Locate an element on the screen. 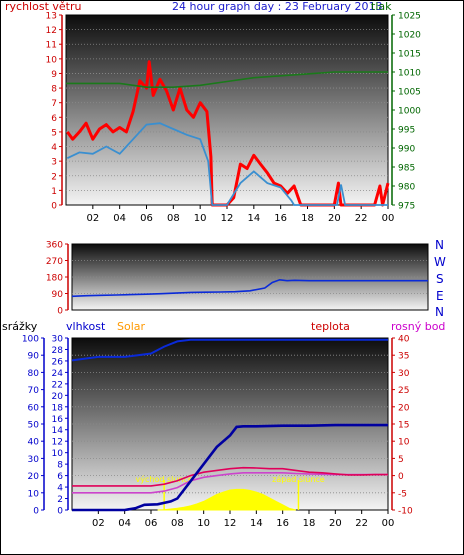 This screenshot has width=464, height=555. rain-tick-label: 30 is located at coordinates (34, 460).